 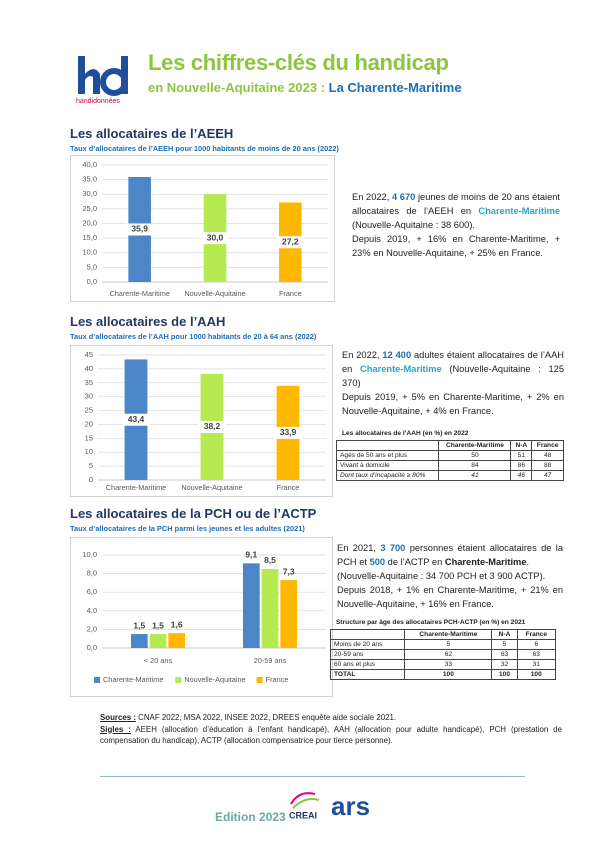 I want to click on key-figure: 3 700, so click(x=393, y=548).